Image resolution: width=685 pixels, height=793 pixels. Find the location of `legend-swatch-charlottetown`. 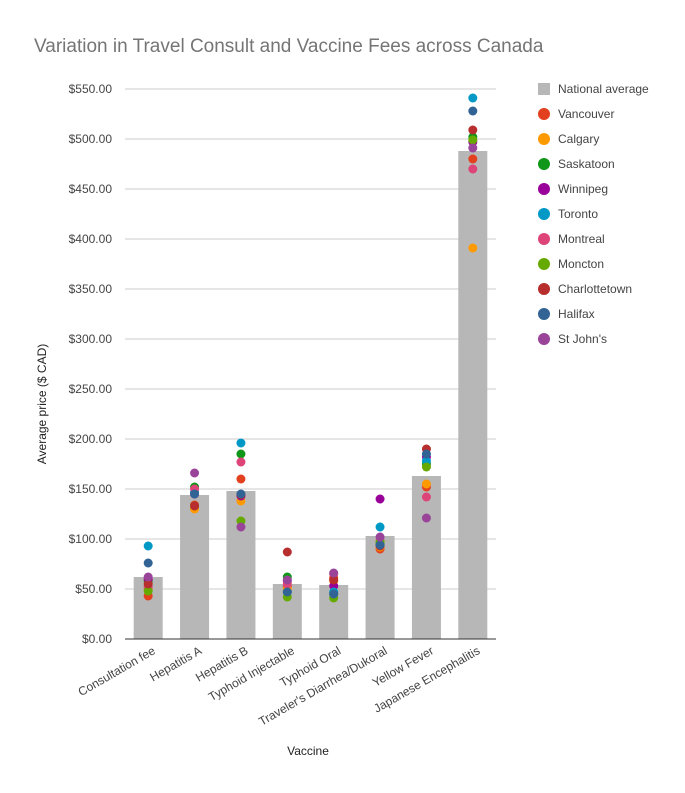

legend-swatch-charlottetown is located at coordinates (544, 289).